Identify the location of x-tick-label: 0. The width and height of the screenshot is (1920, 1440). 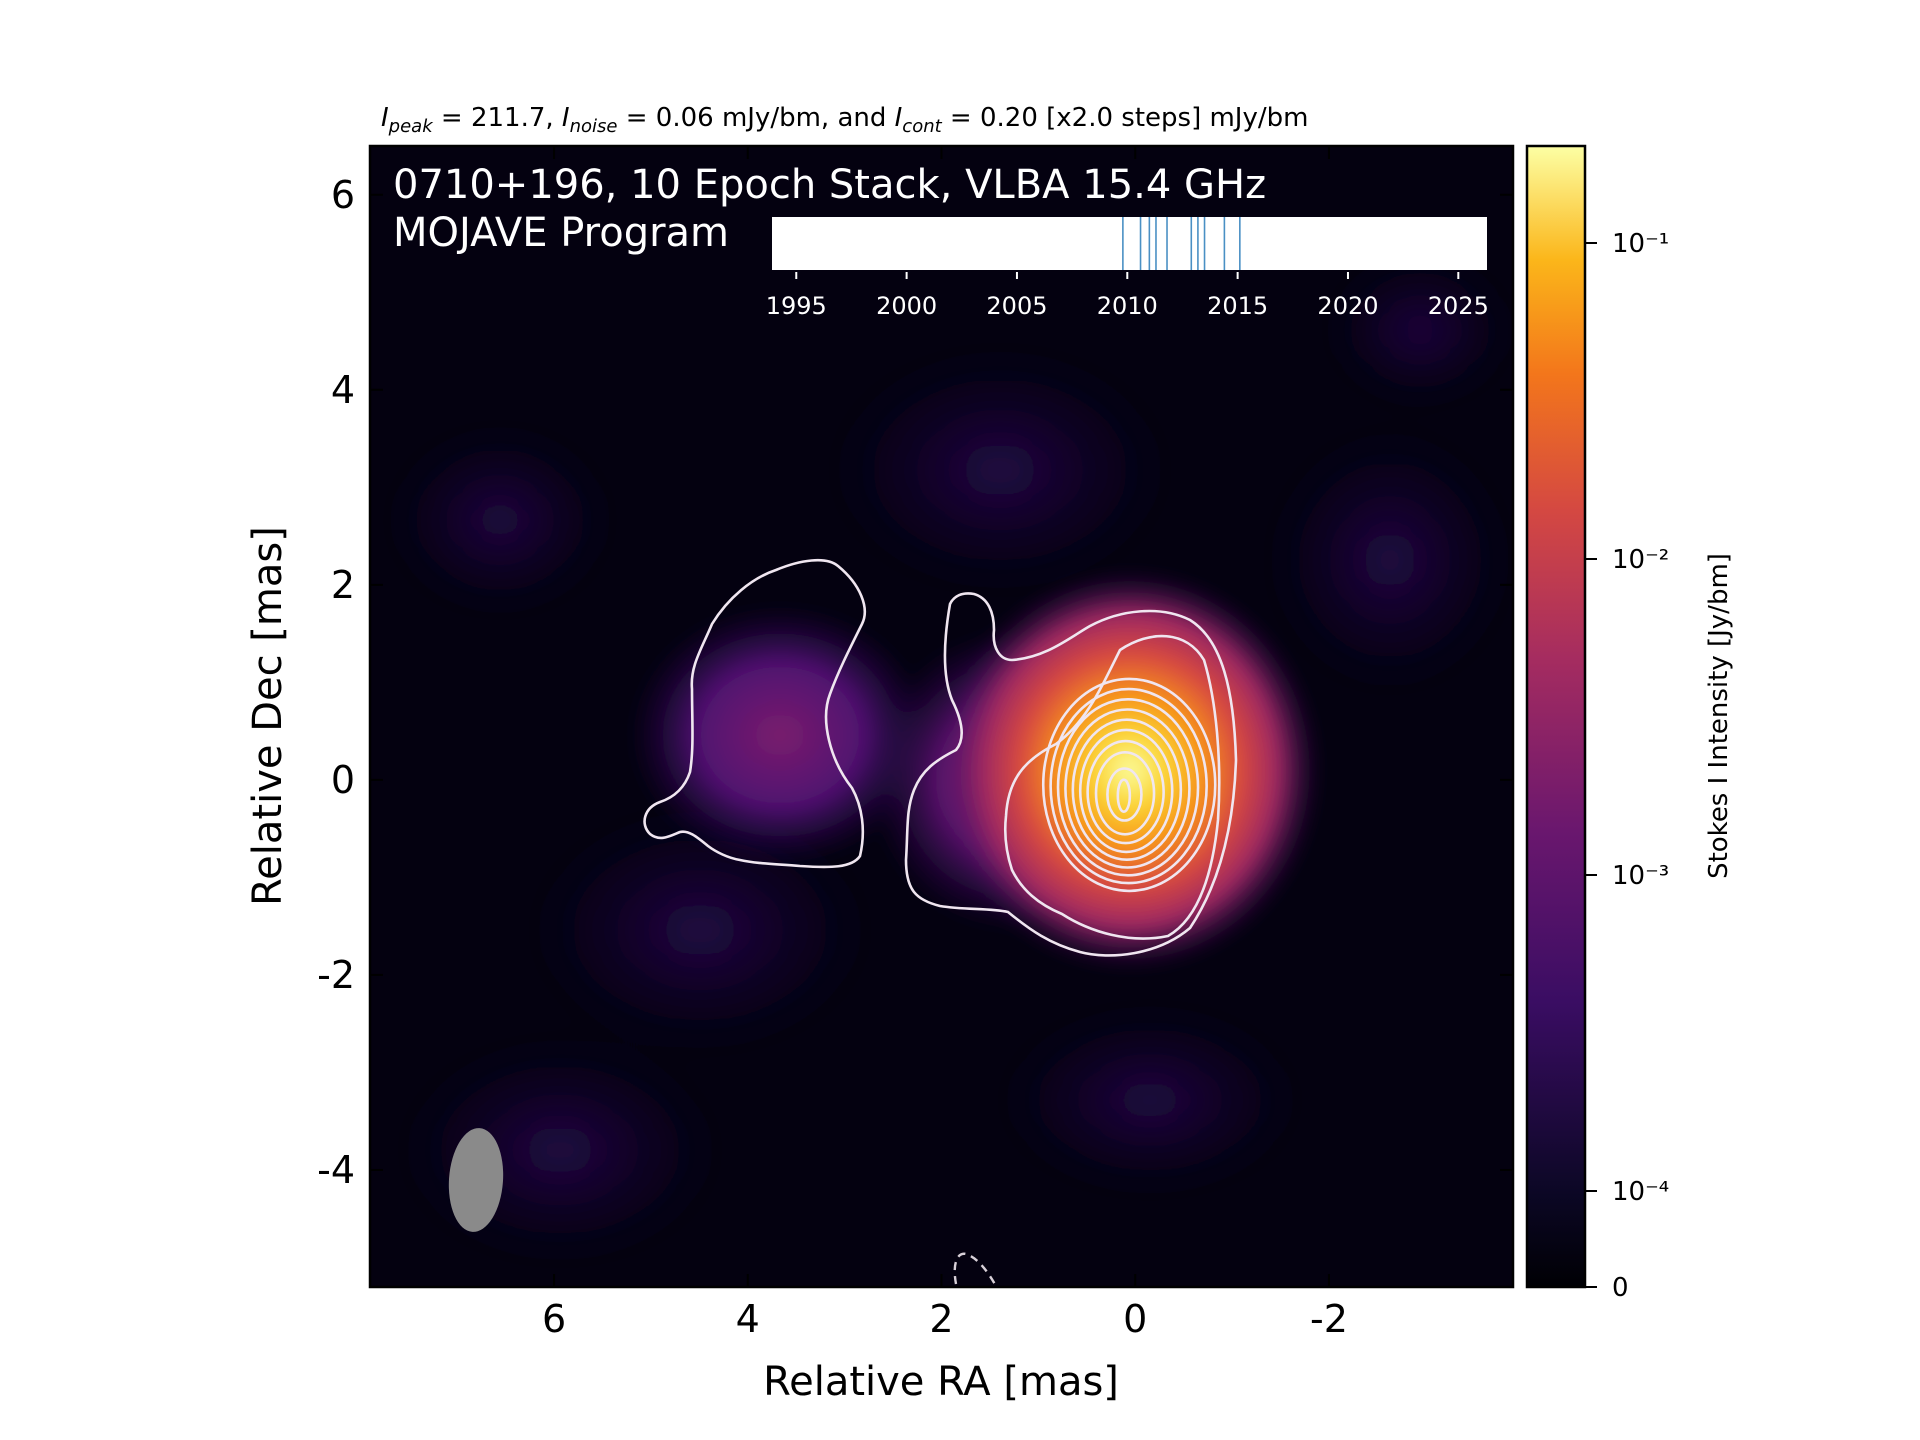
(1135, 1319).